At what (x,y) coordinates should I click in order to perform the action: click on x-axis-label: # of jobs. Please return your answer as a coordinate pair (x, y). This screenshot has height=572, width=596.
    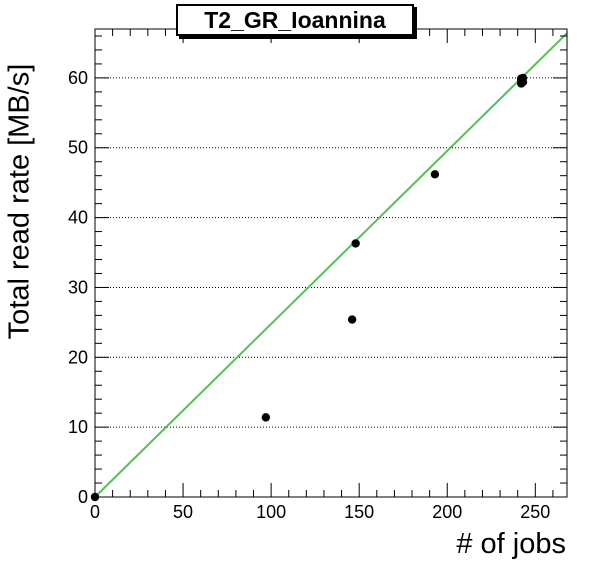
    Looking at the image, I should click on (511, 544).